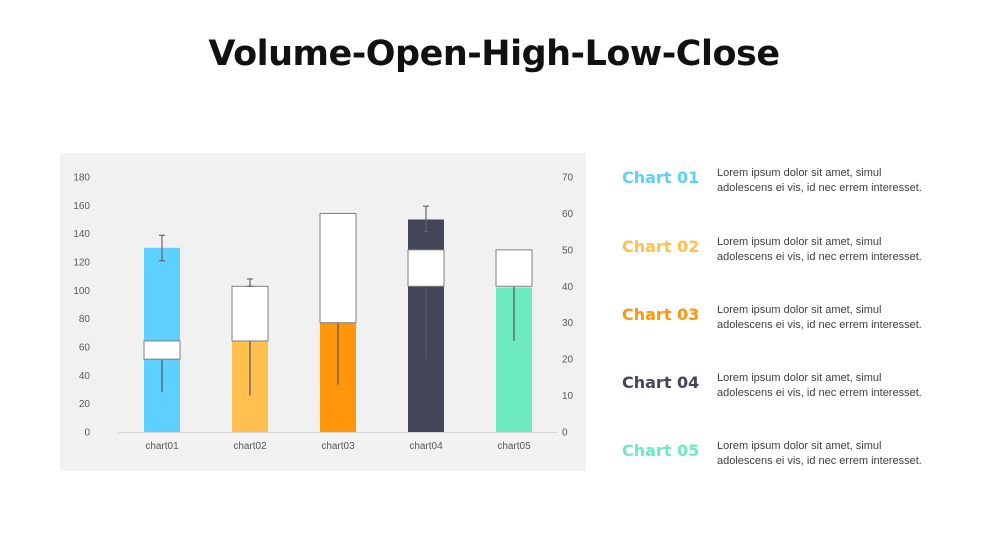 The width and height of the screenshot is (988, 556). I want to click on volume-bar-chart01, so click(162, 339).